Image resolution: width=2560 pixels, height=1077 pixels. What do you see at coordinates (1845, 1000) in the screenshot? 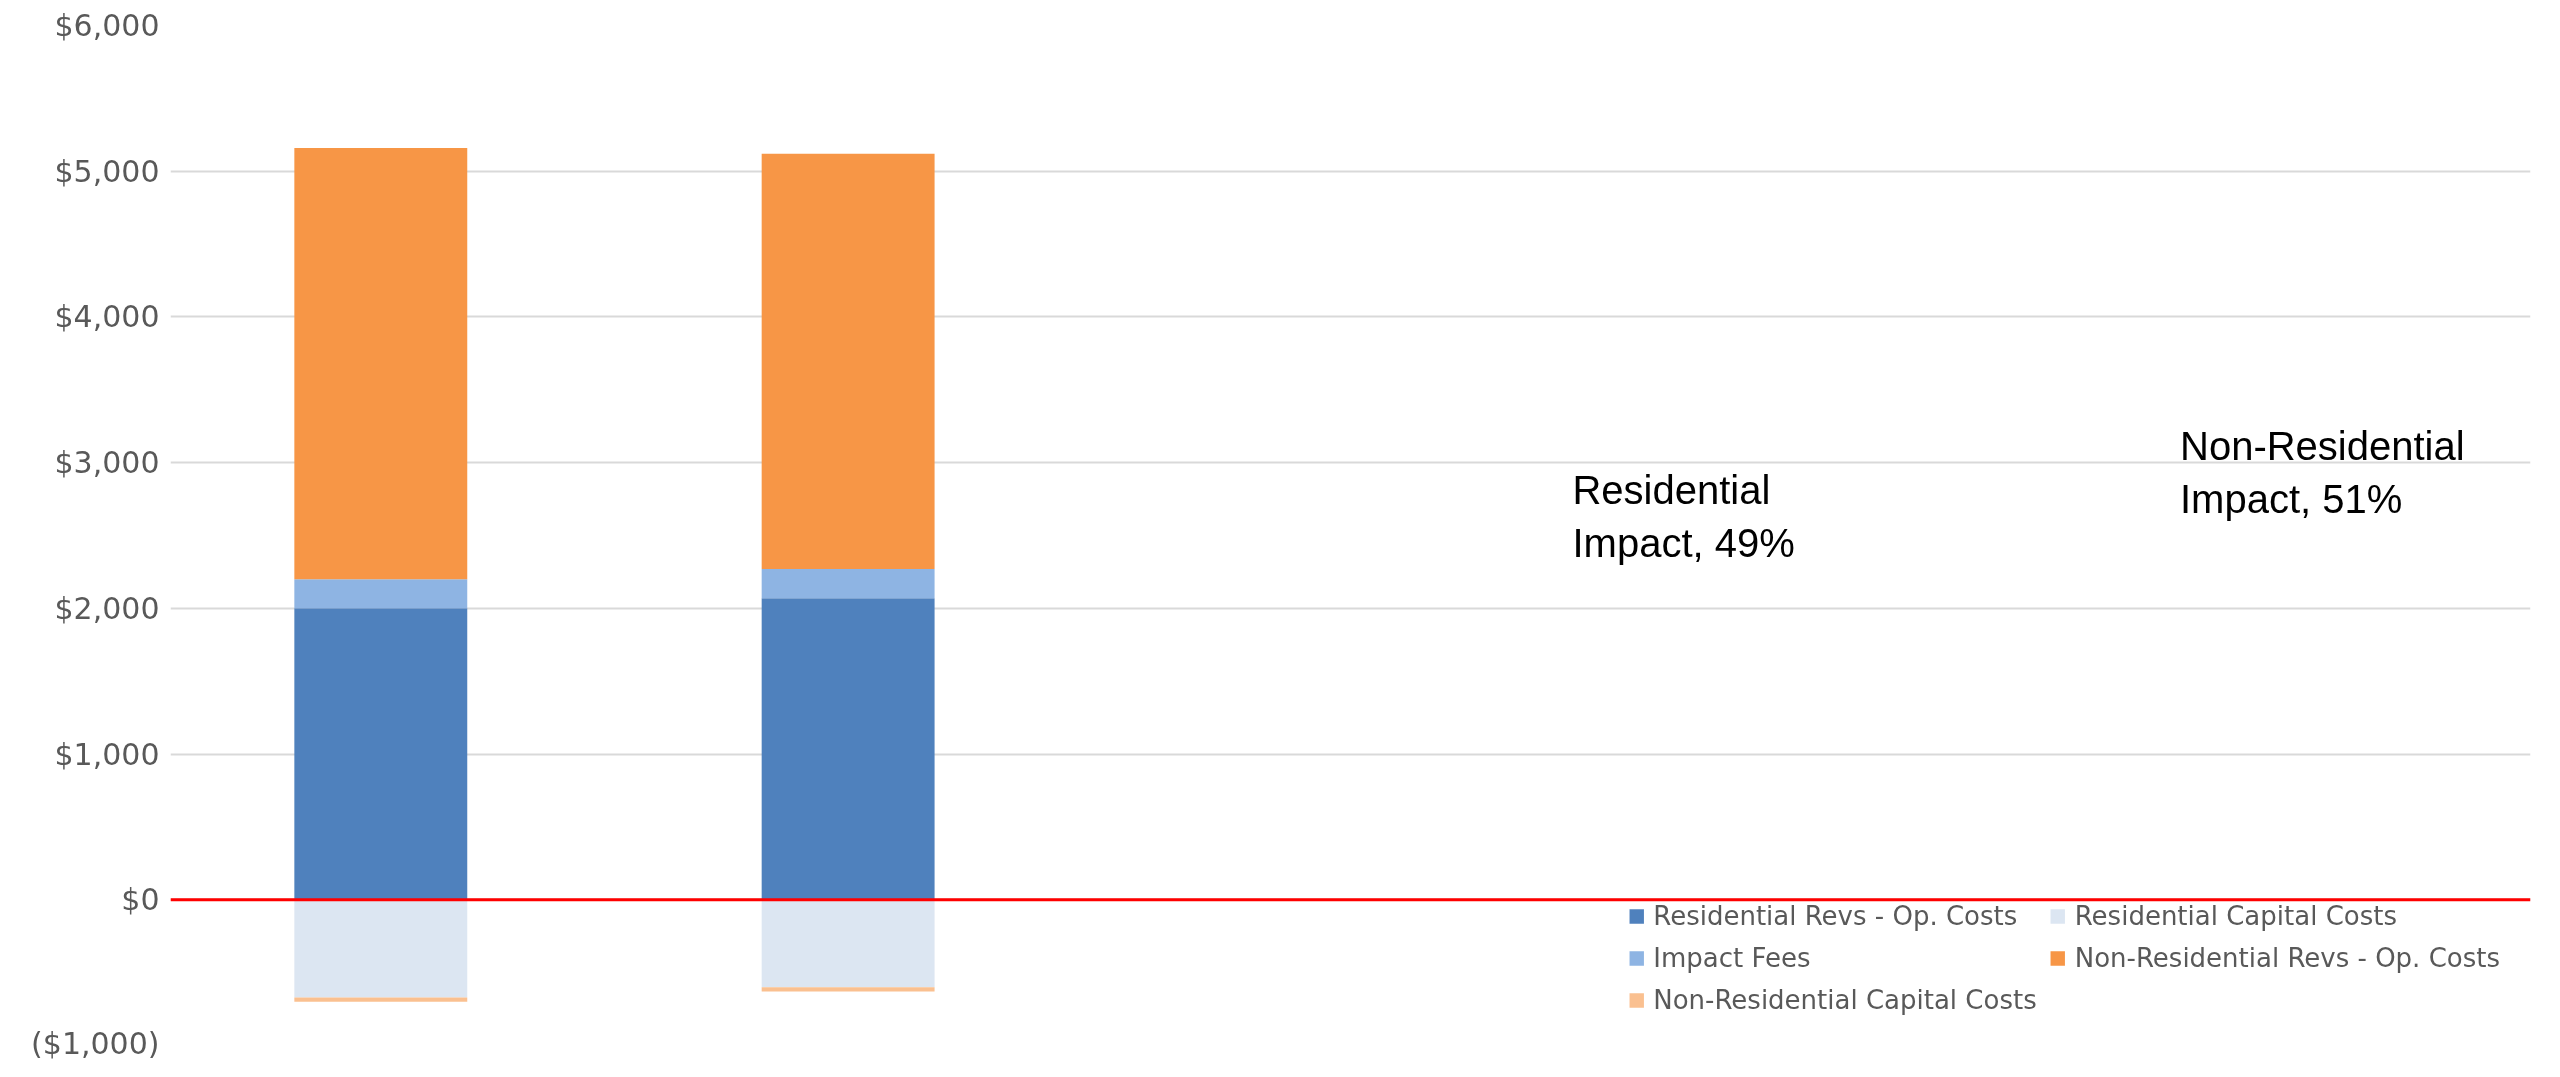
I see `legend-label: Non-Residential Capital Costs` at bounding box center [1845, 1000].